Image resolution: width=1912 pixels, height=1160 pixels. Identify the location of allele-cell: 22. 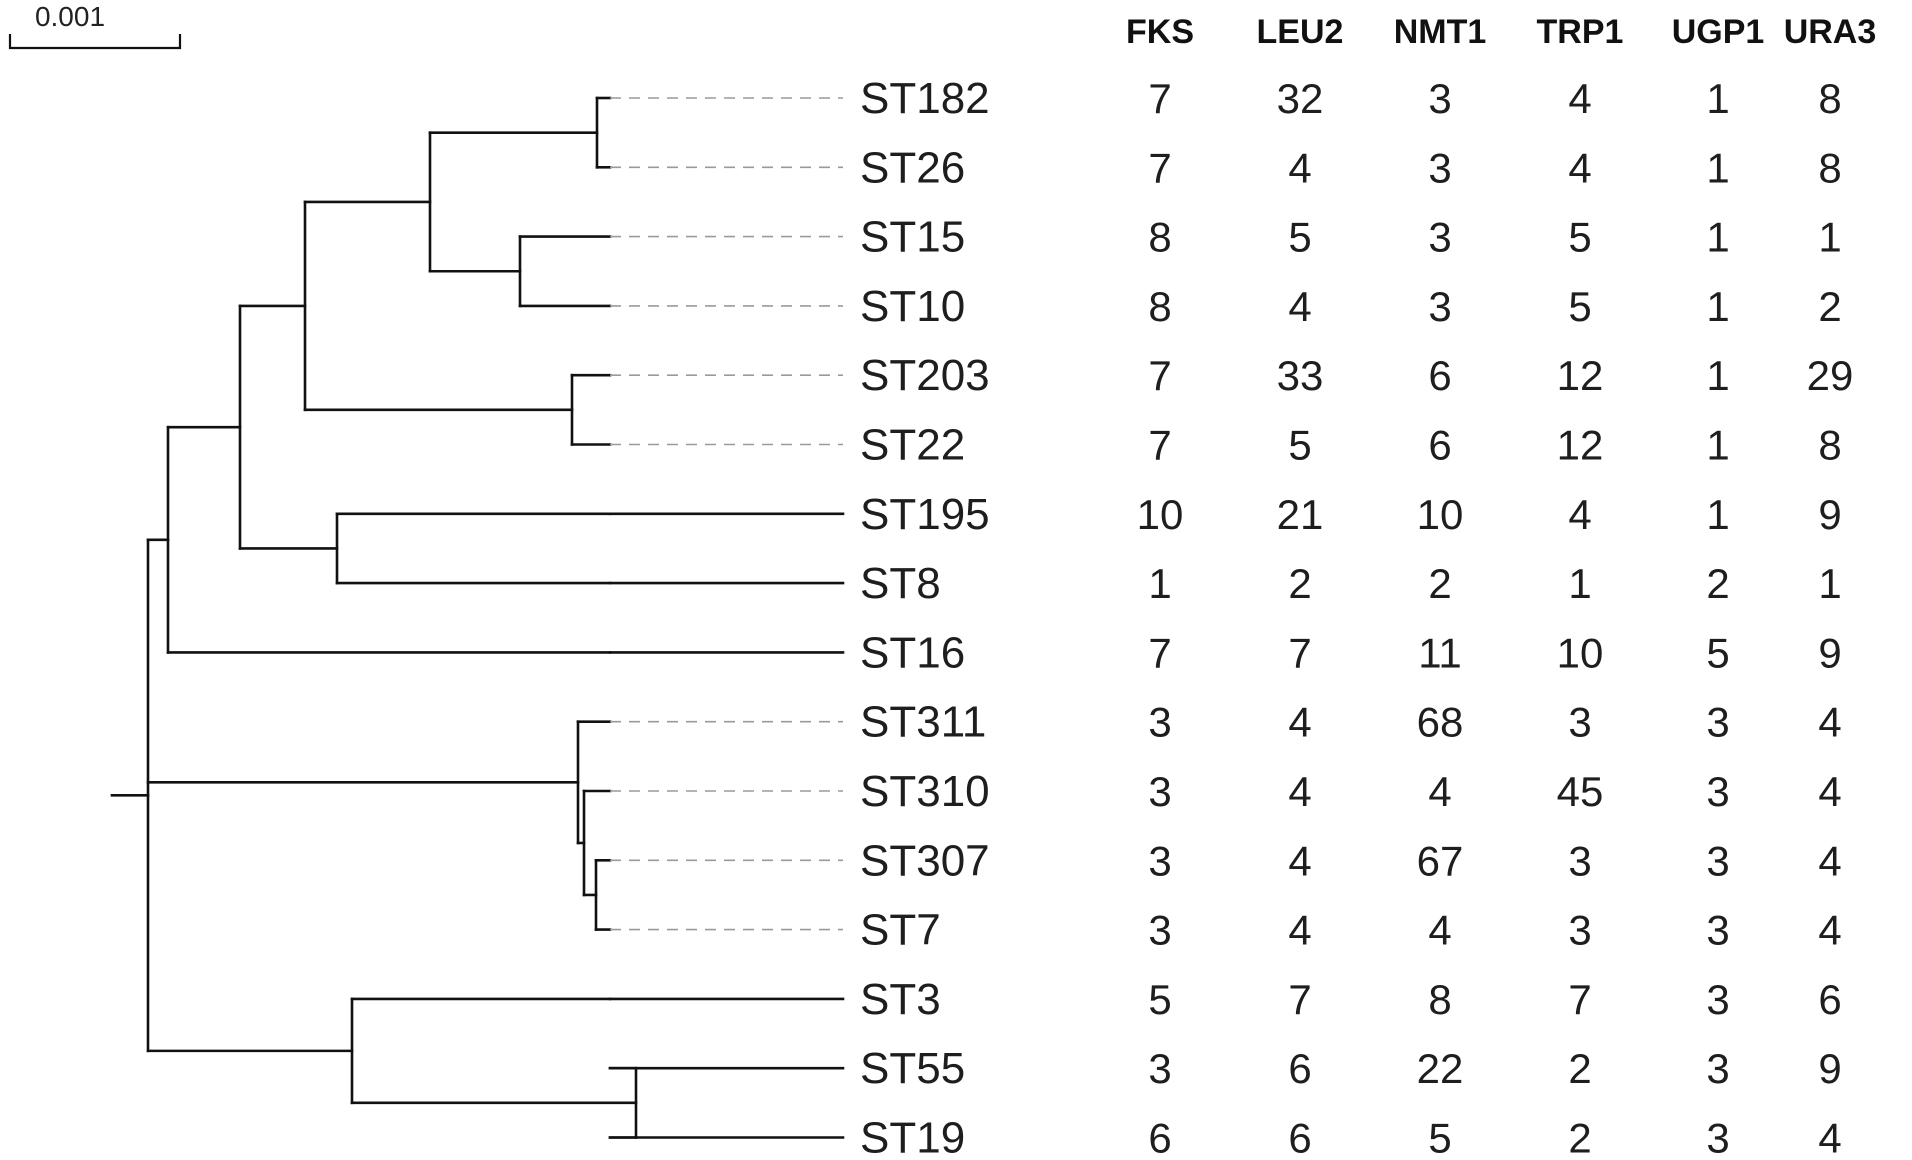
(1440, 1068).